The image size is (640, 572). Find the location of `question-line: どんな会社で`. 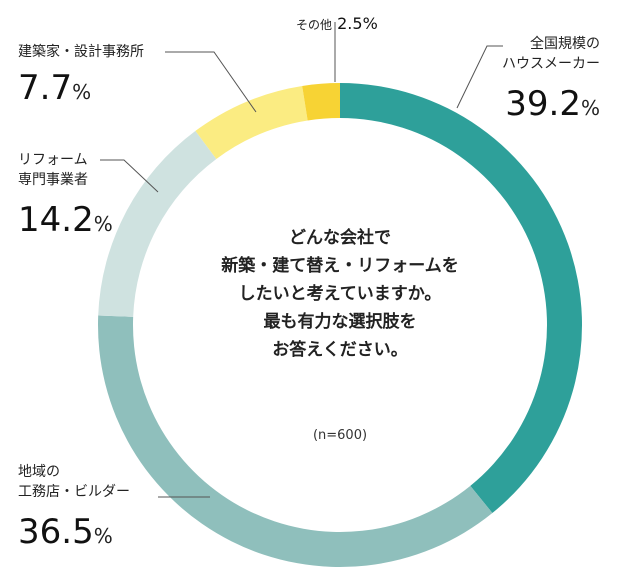

question-line: どんな会社で is located at coordinates (340, 238).